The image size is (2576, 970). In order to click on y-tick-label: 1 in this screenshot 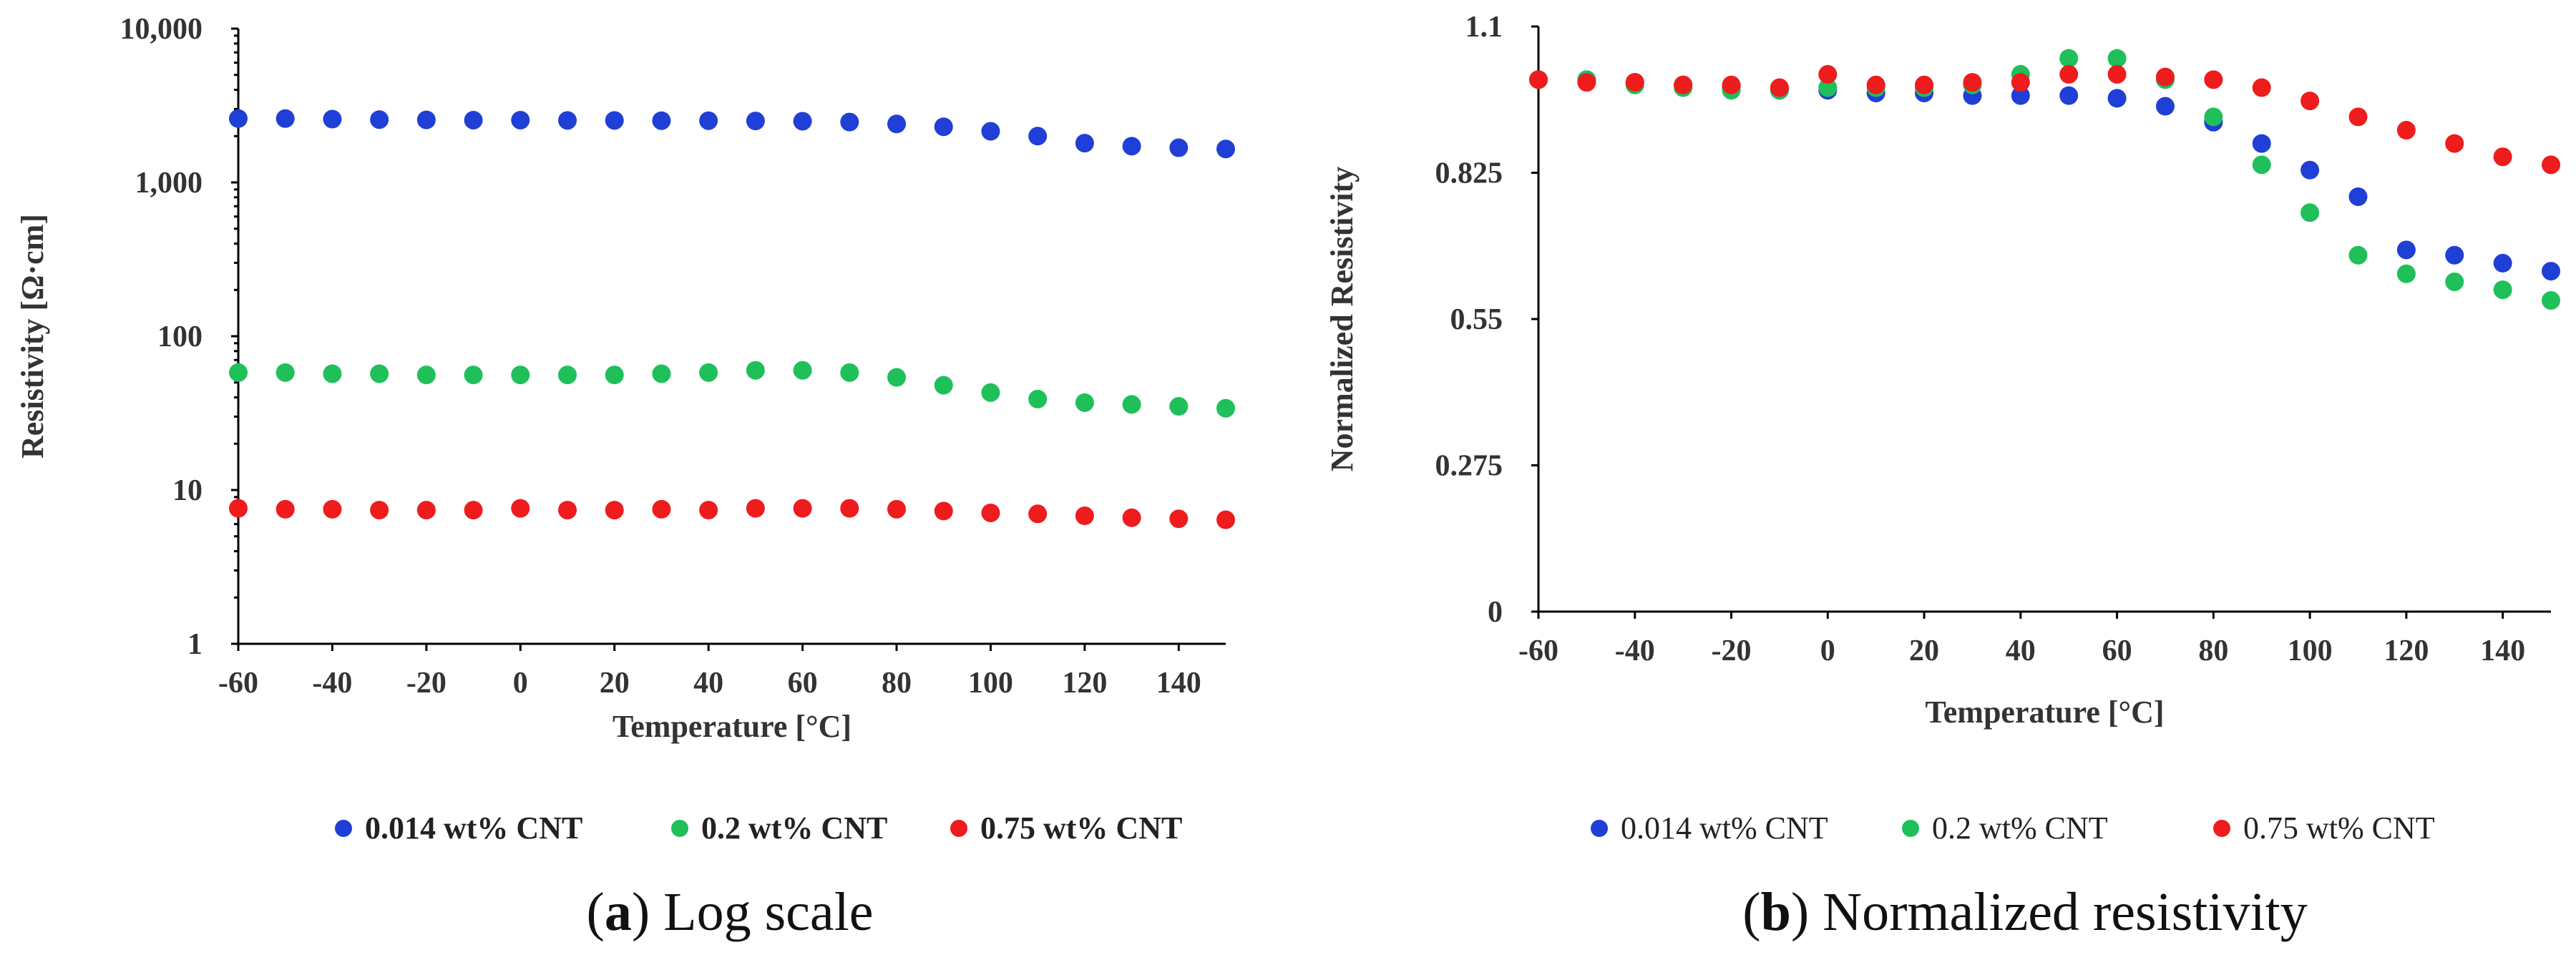, I will do `click(195, 644)`.